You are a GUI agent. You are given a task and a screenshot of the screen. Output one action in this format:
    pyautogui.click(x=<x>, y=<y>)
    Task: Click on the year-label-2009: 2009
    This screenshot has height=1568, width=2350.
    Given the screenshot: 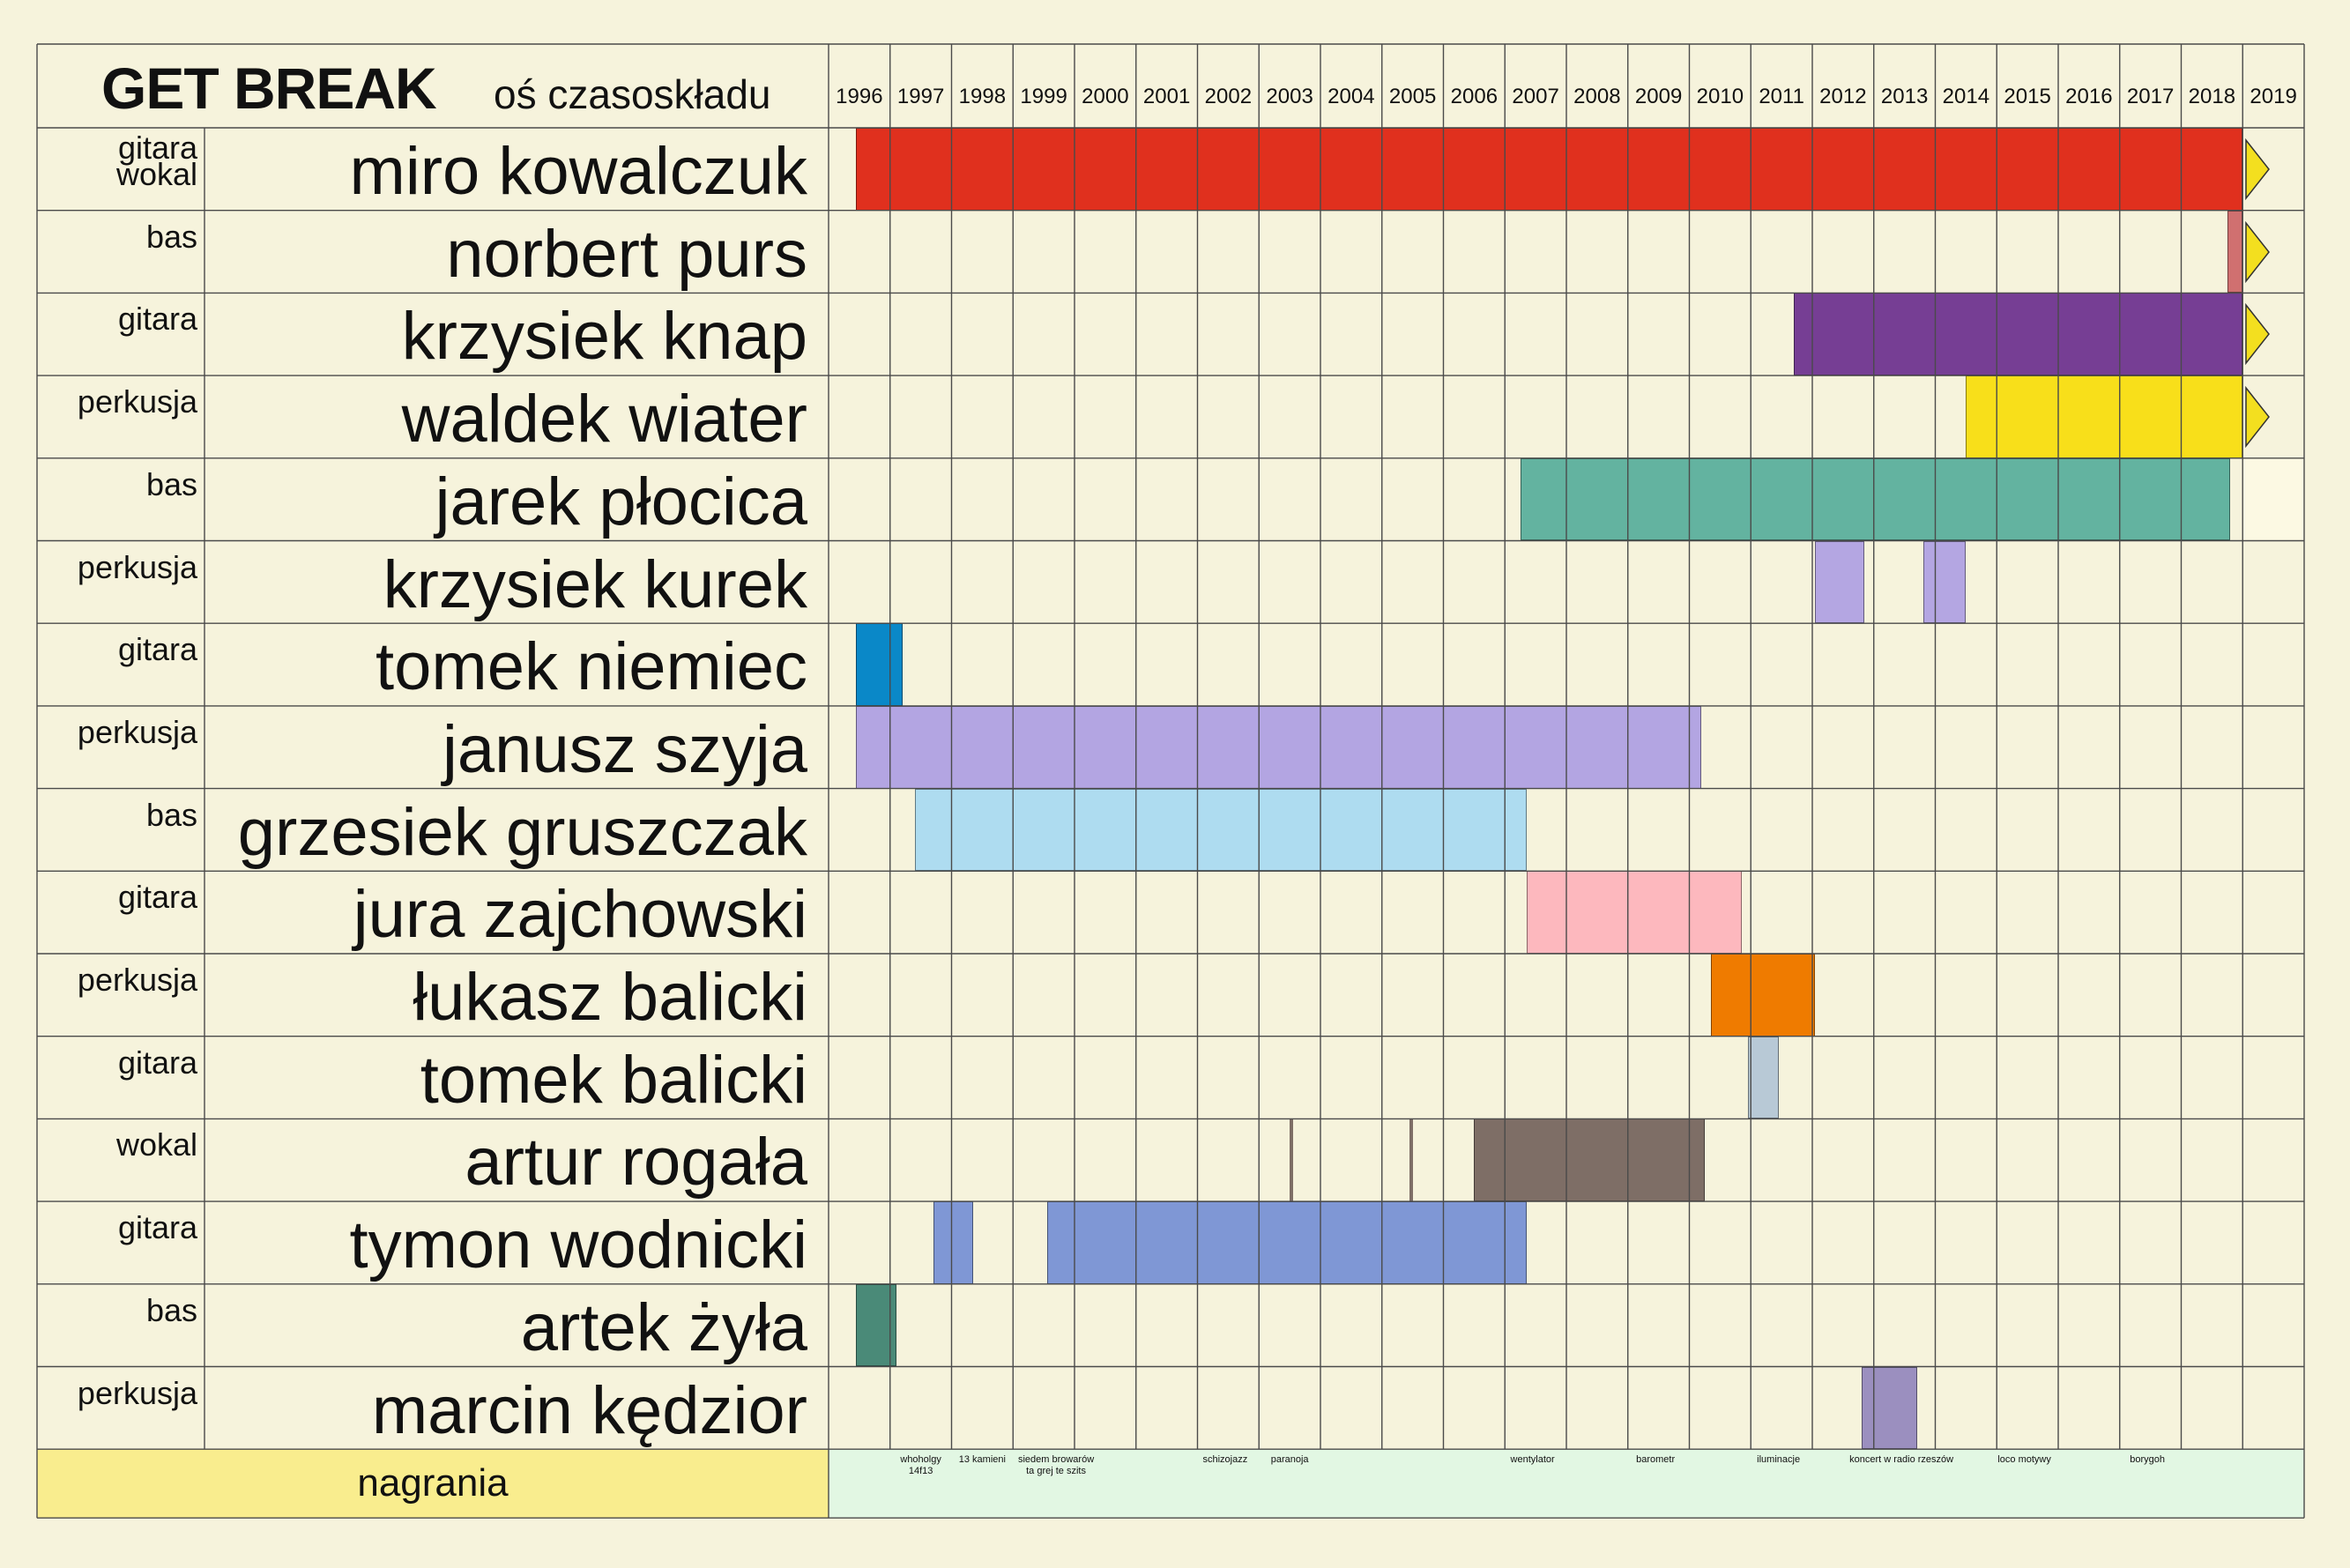 What is the action you would take?
    pyautogui.click(x=1659, y=96)
    